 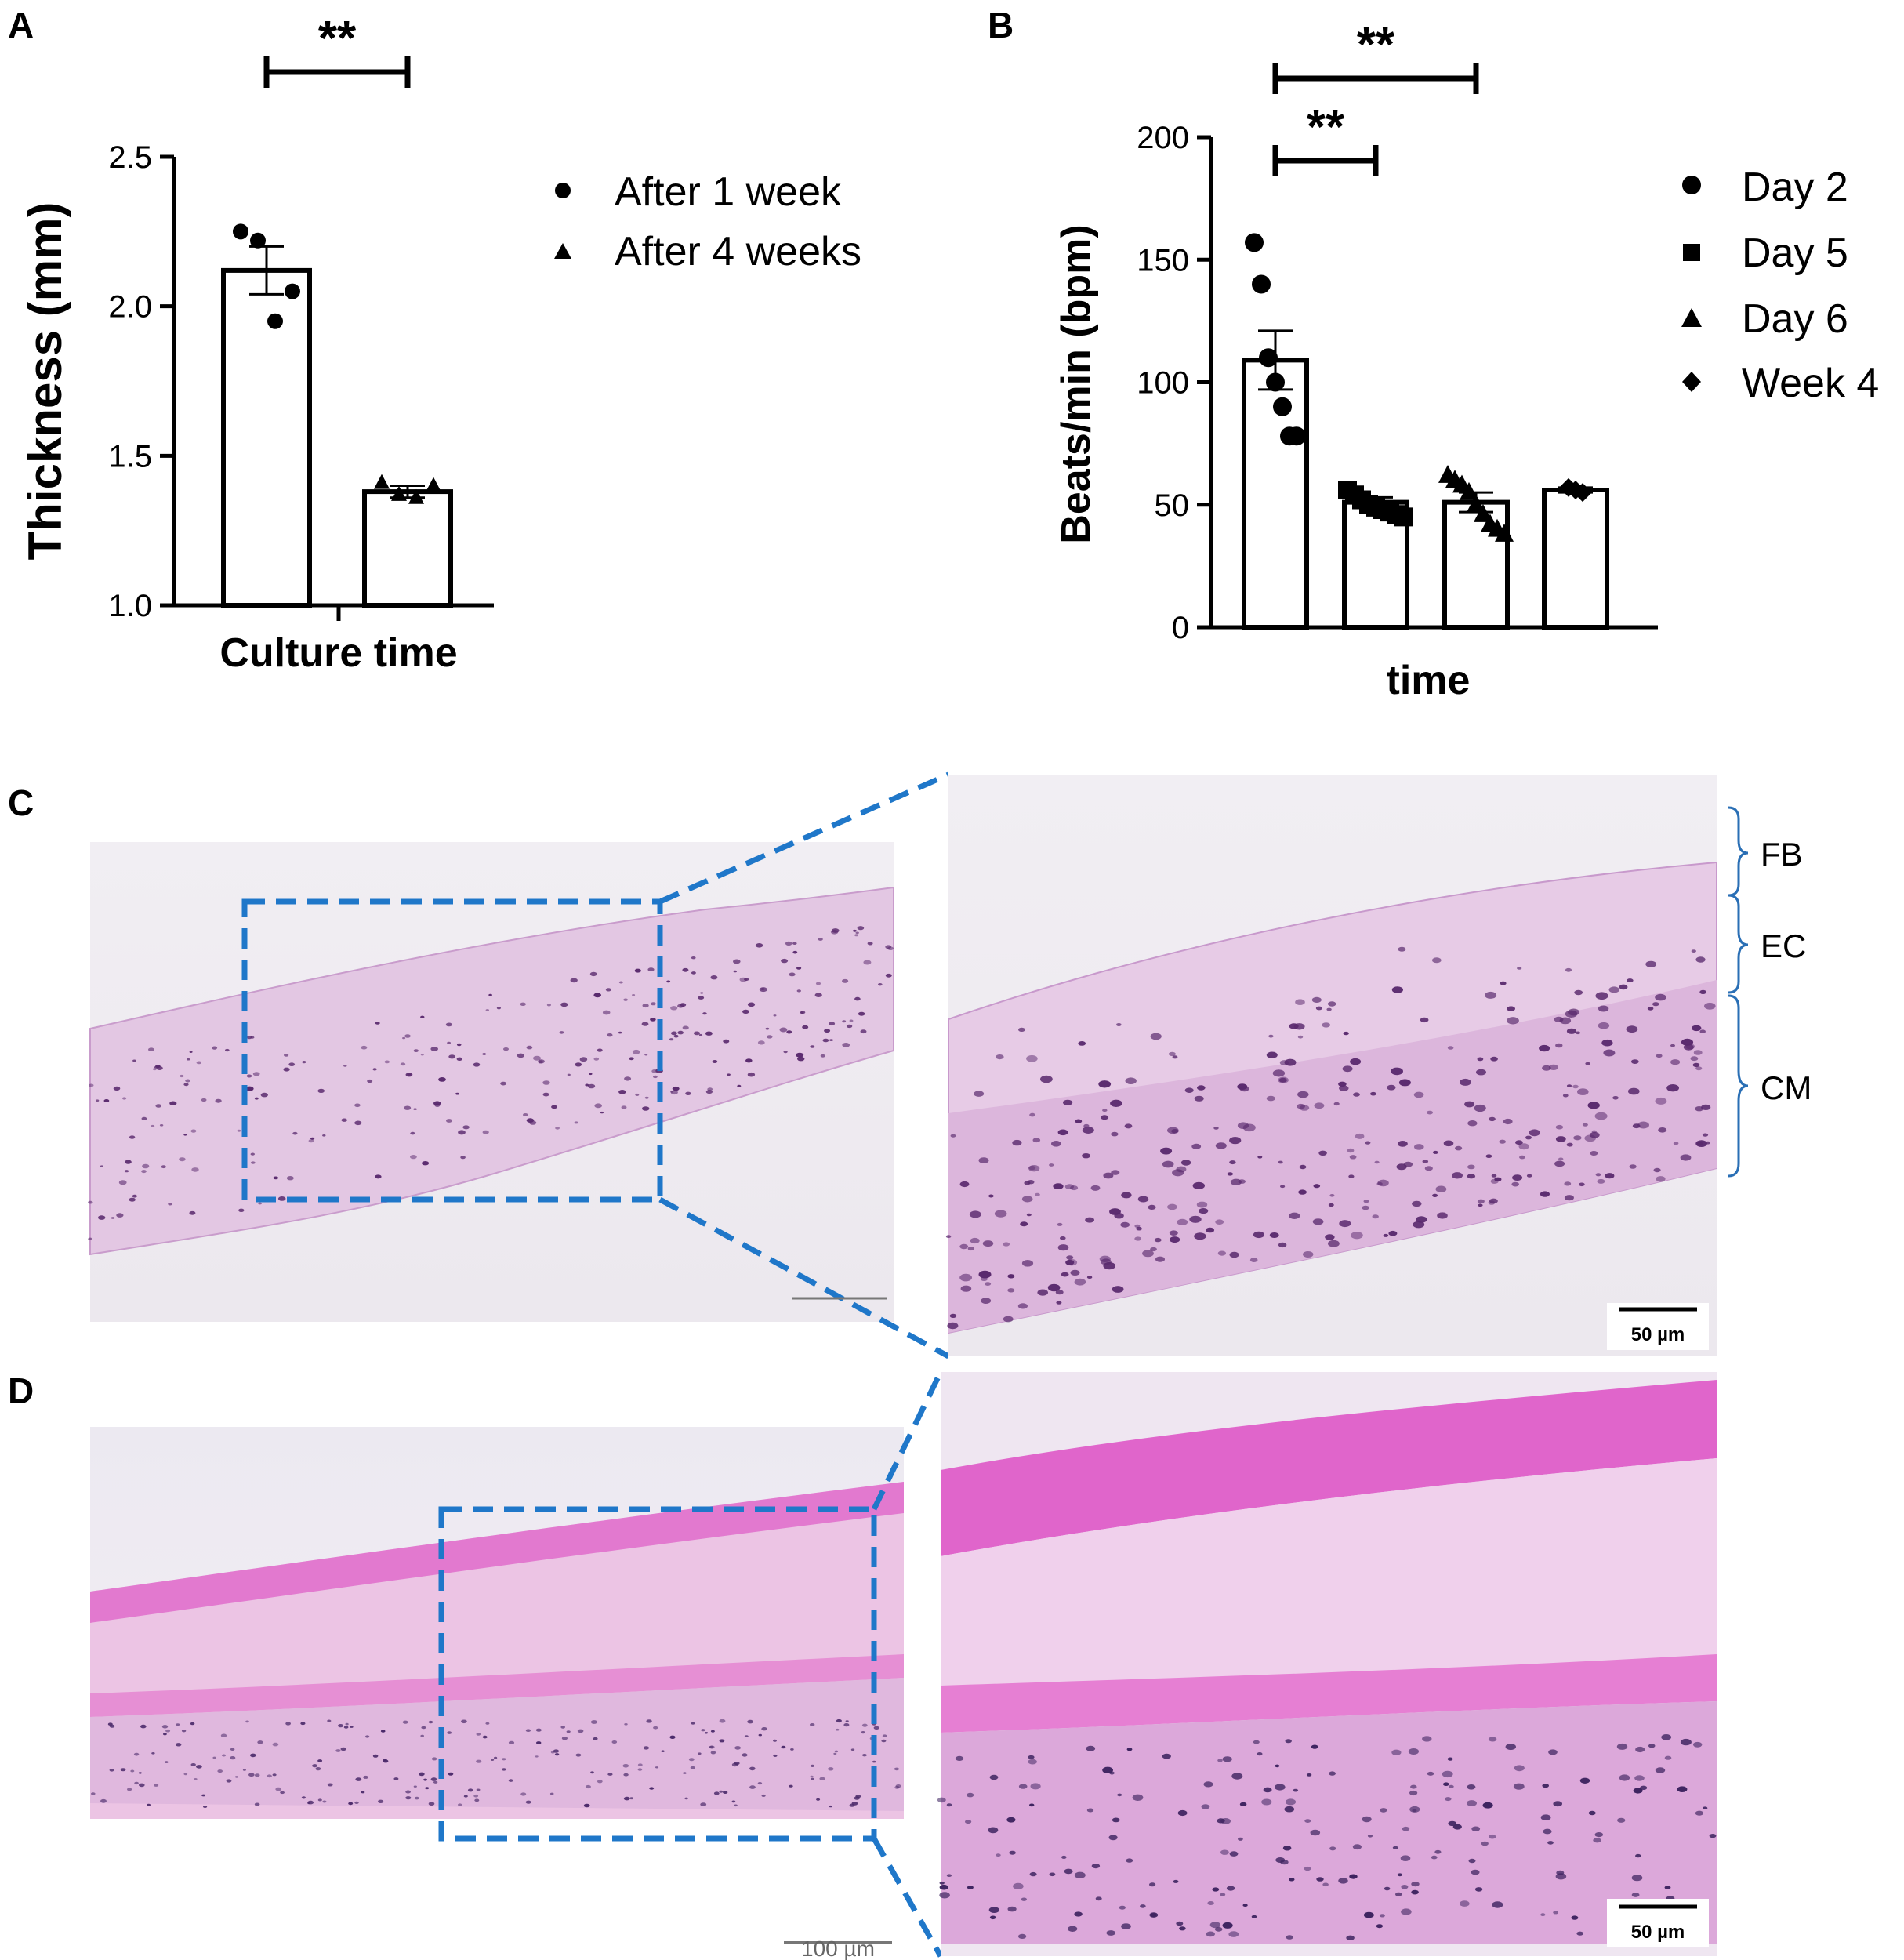 I want to click on data-point, so click(x=258, y=240).